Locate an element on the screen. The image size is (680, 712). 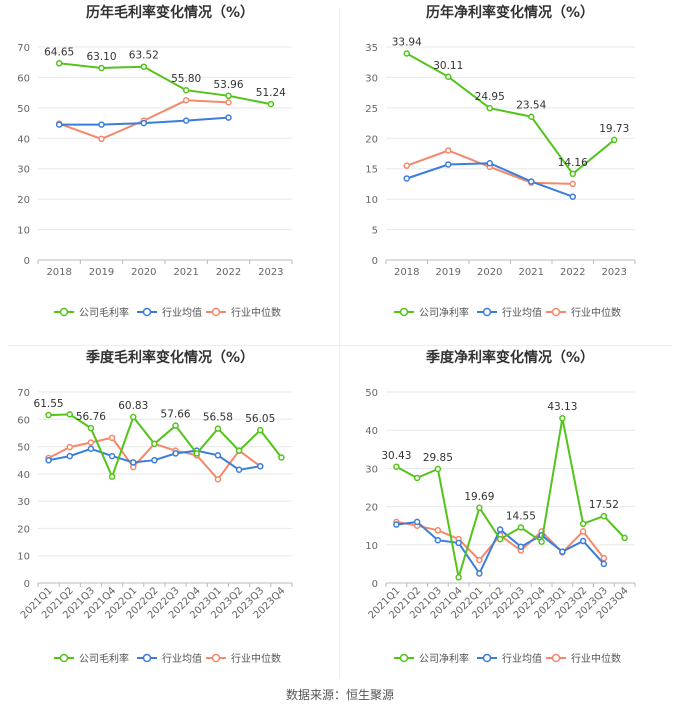
chart-title: 季度净利率变化情况（%） is located at coordinates (509, 357).